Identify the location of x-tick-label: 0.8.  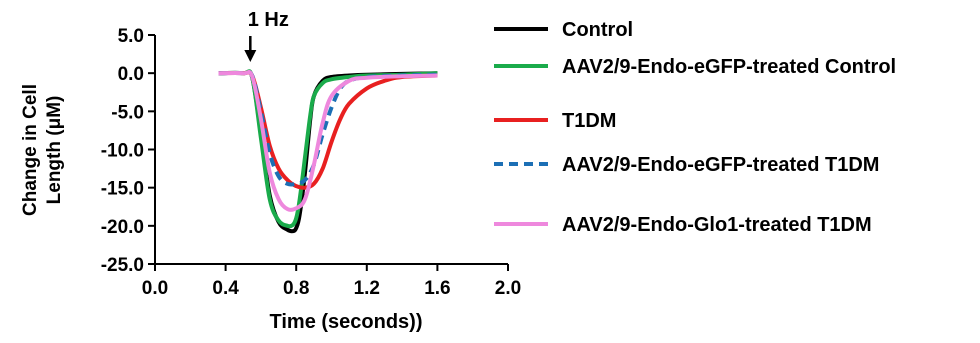
(296, 288).